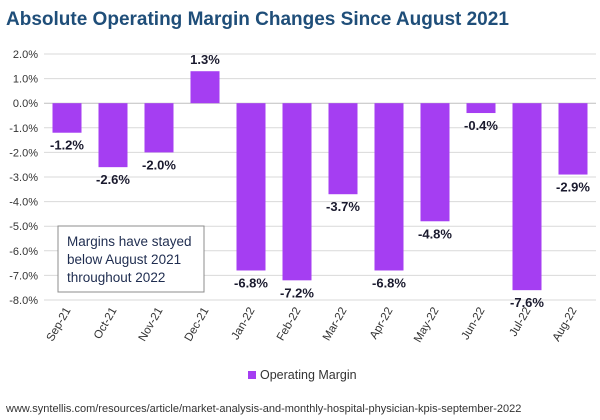 The height and width of the screenshot is (420, 600). I want to click on legend-label: Operating Margin, so click(308, 375).